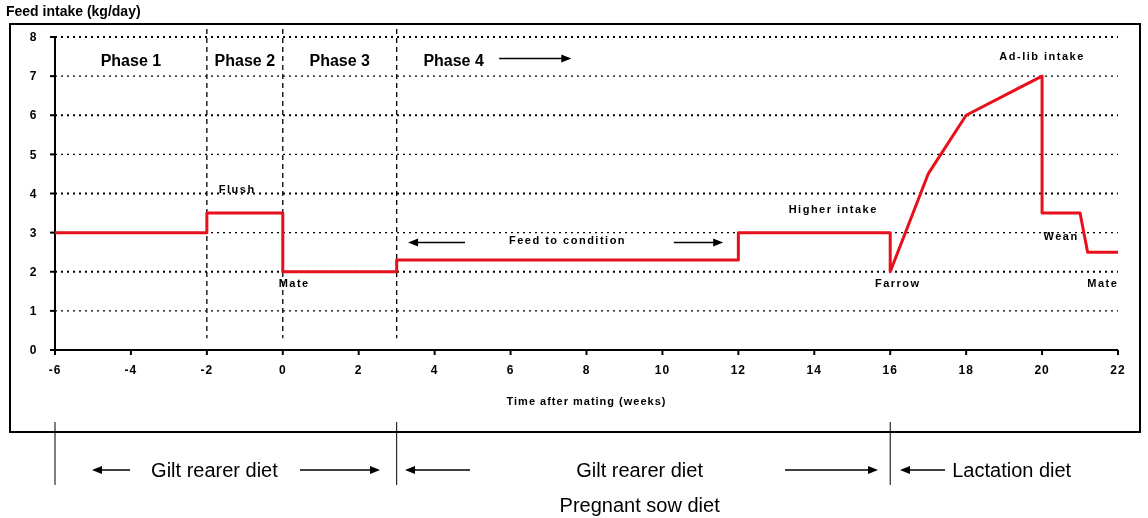 The height and width of the screenshot is (518, 1148). Describe the element at coordinates (55, 370) in the screenshot. I see `x-tick-label: -6` at that location.